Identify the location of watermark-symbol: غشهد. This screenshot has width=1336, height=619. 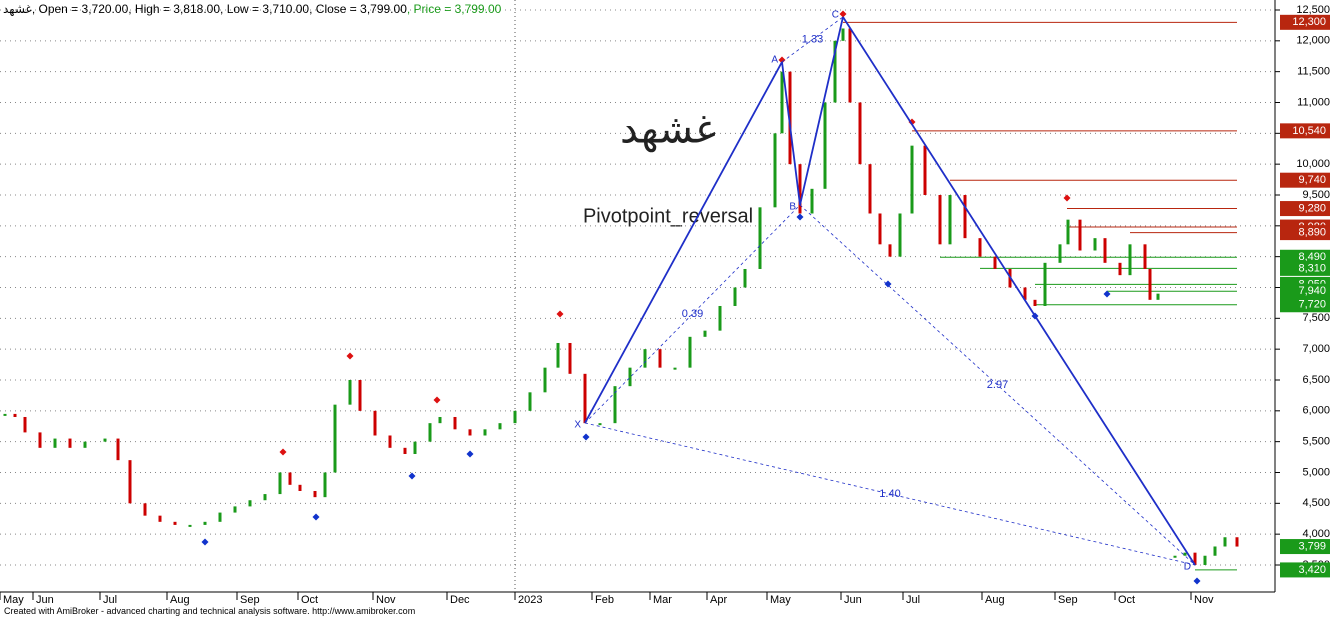
(668, 130).